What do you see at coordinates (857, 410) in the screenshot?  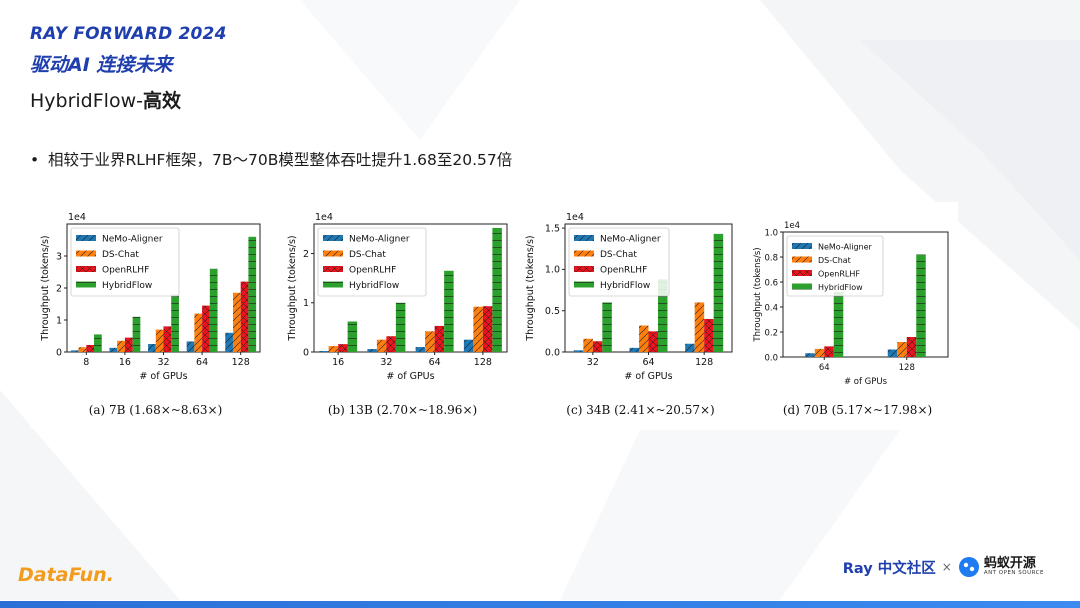 I see `chart-caption: (d) 70B (5.17×~17.98×)` at bounding box center [857, 410].